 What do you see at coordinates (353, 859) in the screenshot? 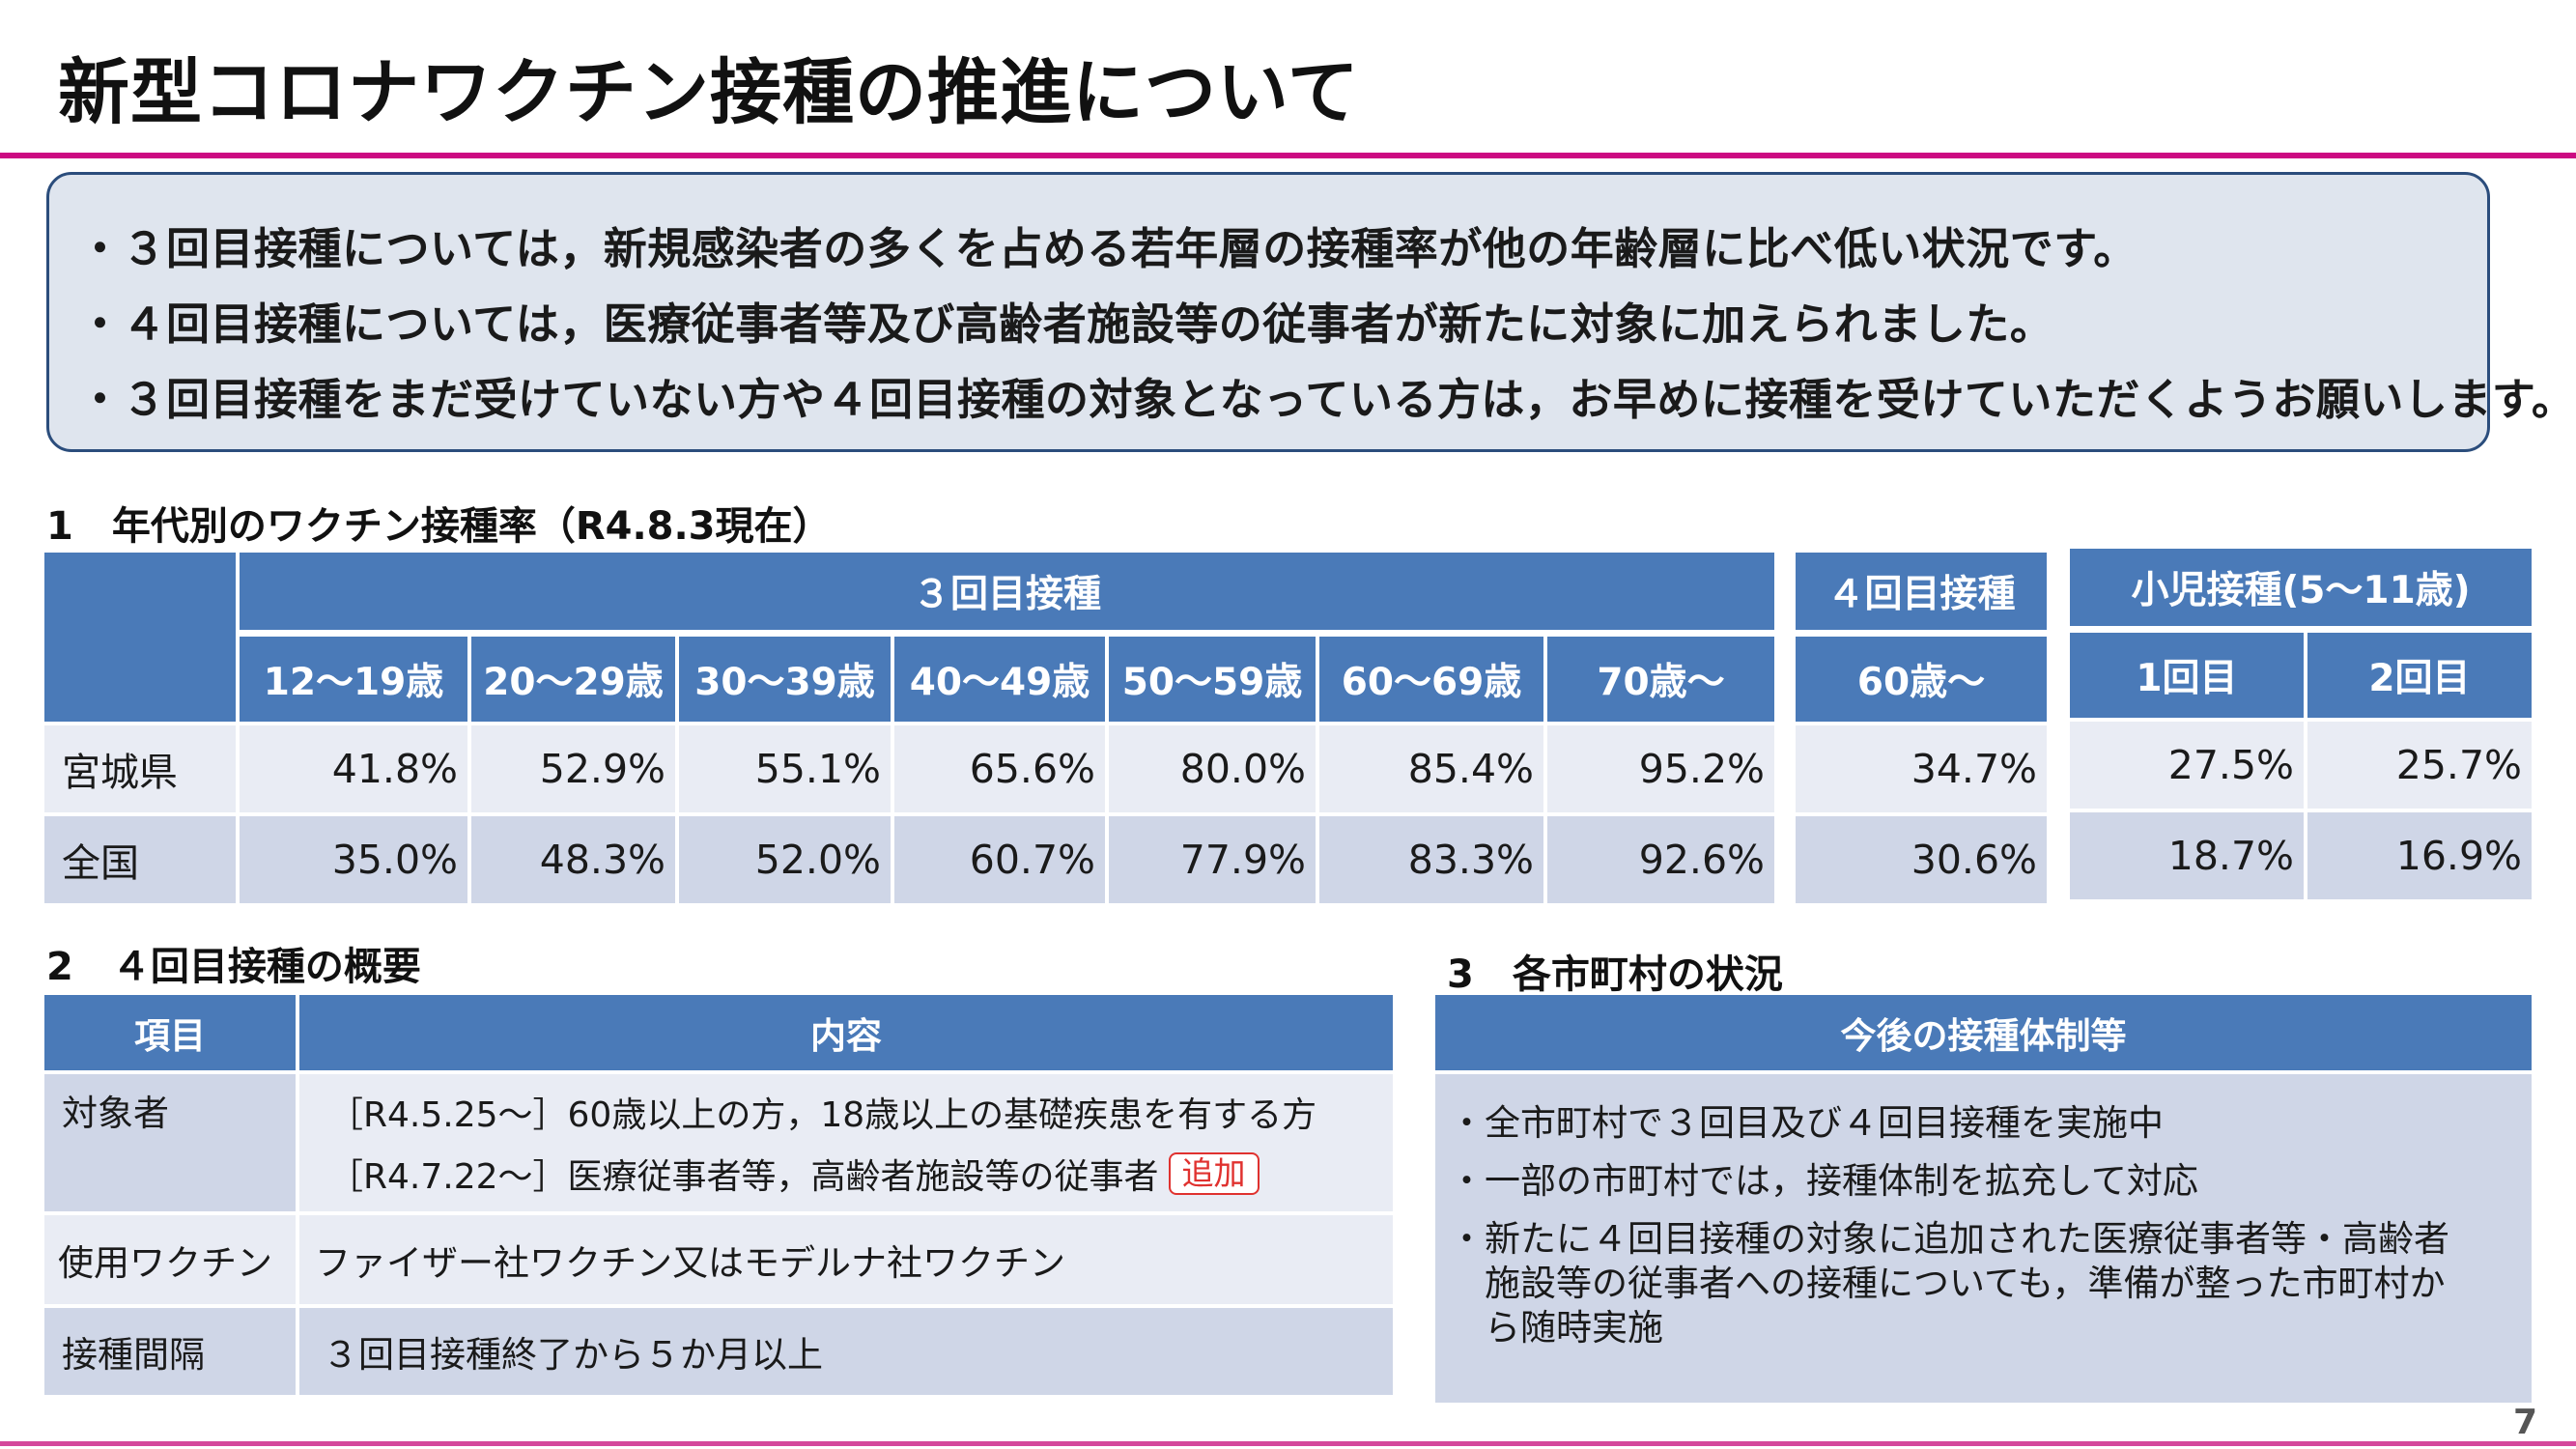
I see `table-cell: 35.0%` at bounding box center [353, 859].